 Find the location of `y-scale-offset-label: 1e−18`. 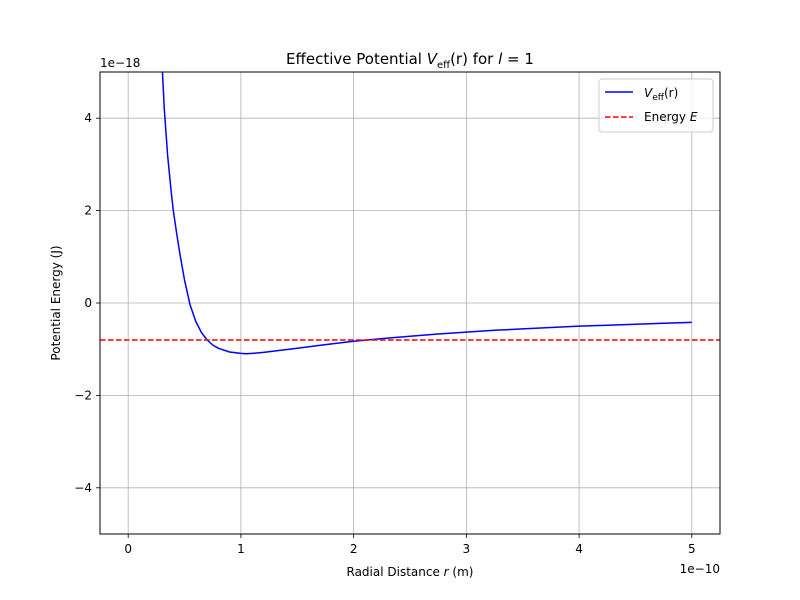

y-scale-offset-label: 1e−18 is located at coordinates (120, 63).